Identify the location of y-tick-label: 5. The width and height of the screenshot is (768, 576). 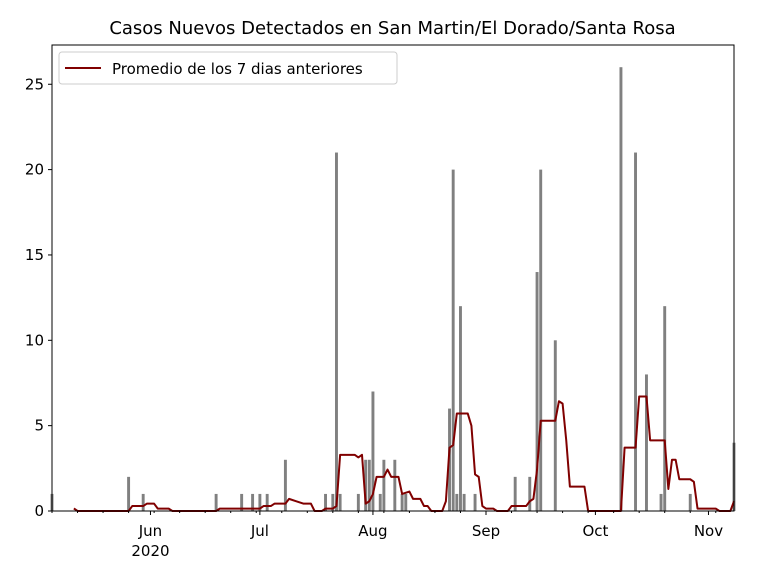
(39, 426).